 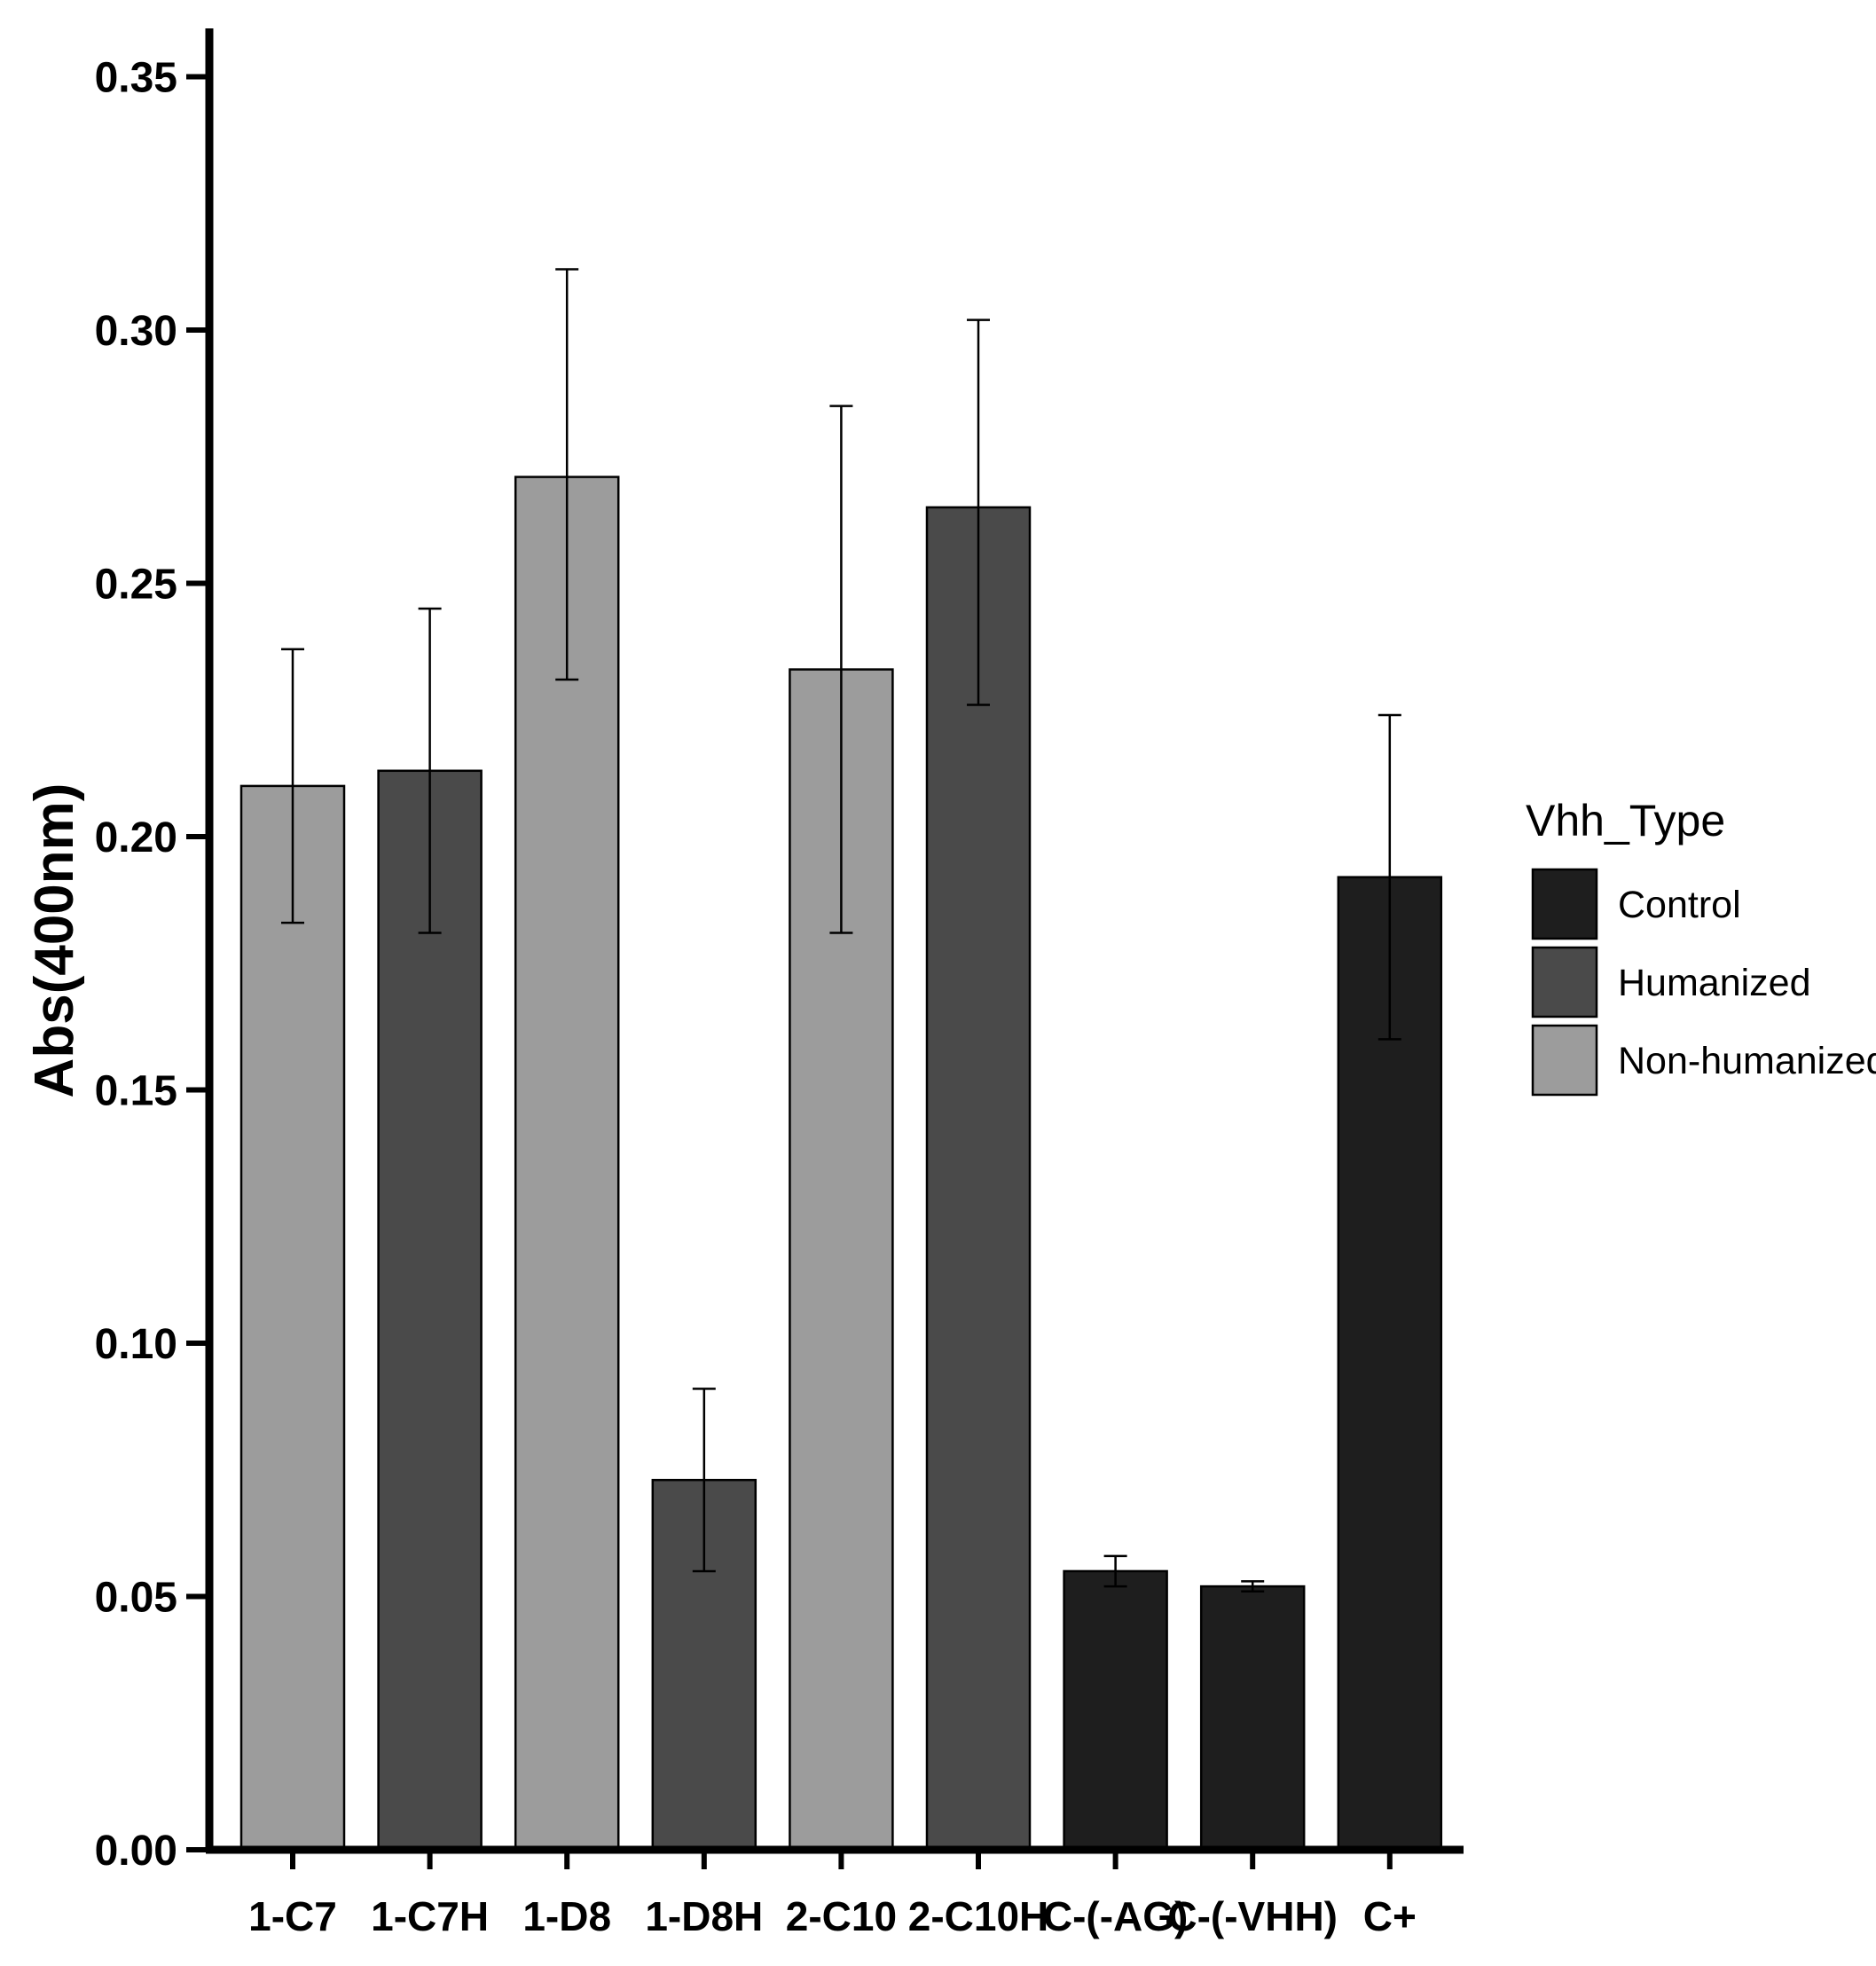 I want to click on x-tick-label: 1-D8H, so click(x=704, y=1916).